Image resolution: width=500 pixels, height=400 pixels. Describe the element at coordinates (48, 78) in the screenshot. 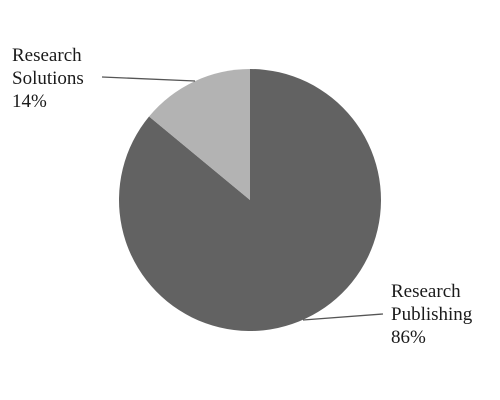

I see `slice-category-label: Solutions` at that location.